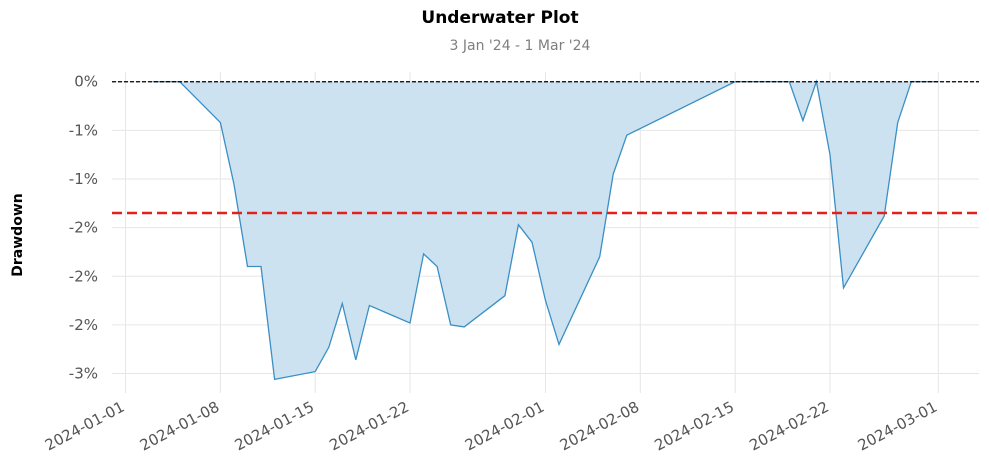  What do you see at coordinates (788, 426) in the screenshot?
I see `x-tick-label: 2024-02-22` at bounding box center [788, 426].